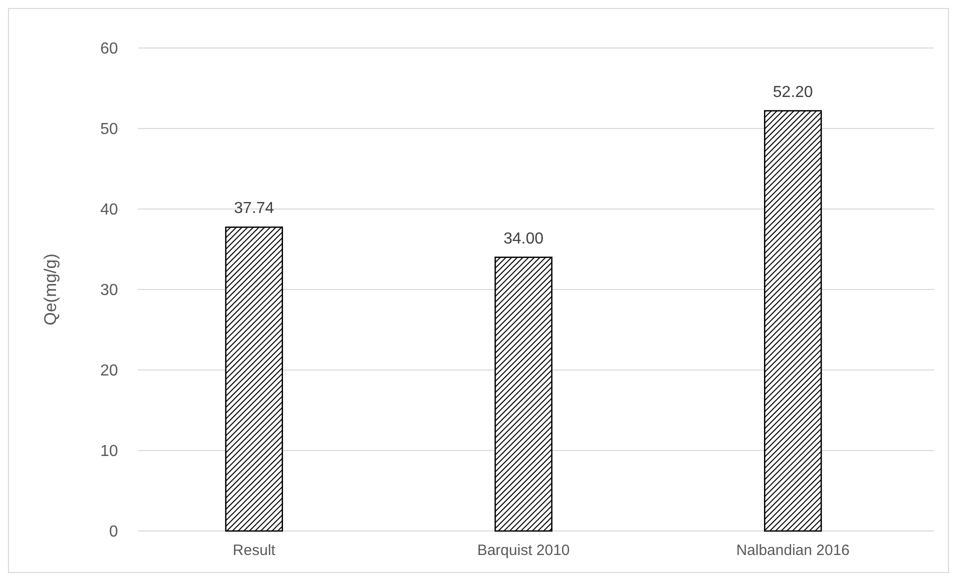 This screenshot has height=581, width=957. I want to click on x-tick-label: Nalbandian 2016, so click(793, 550).